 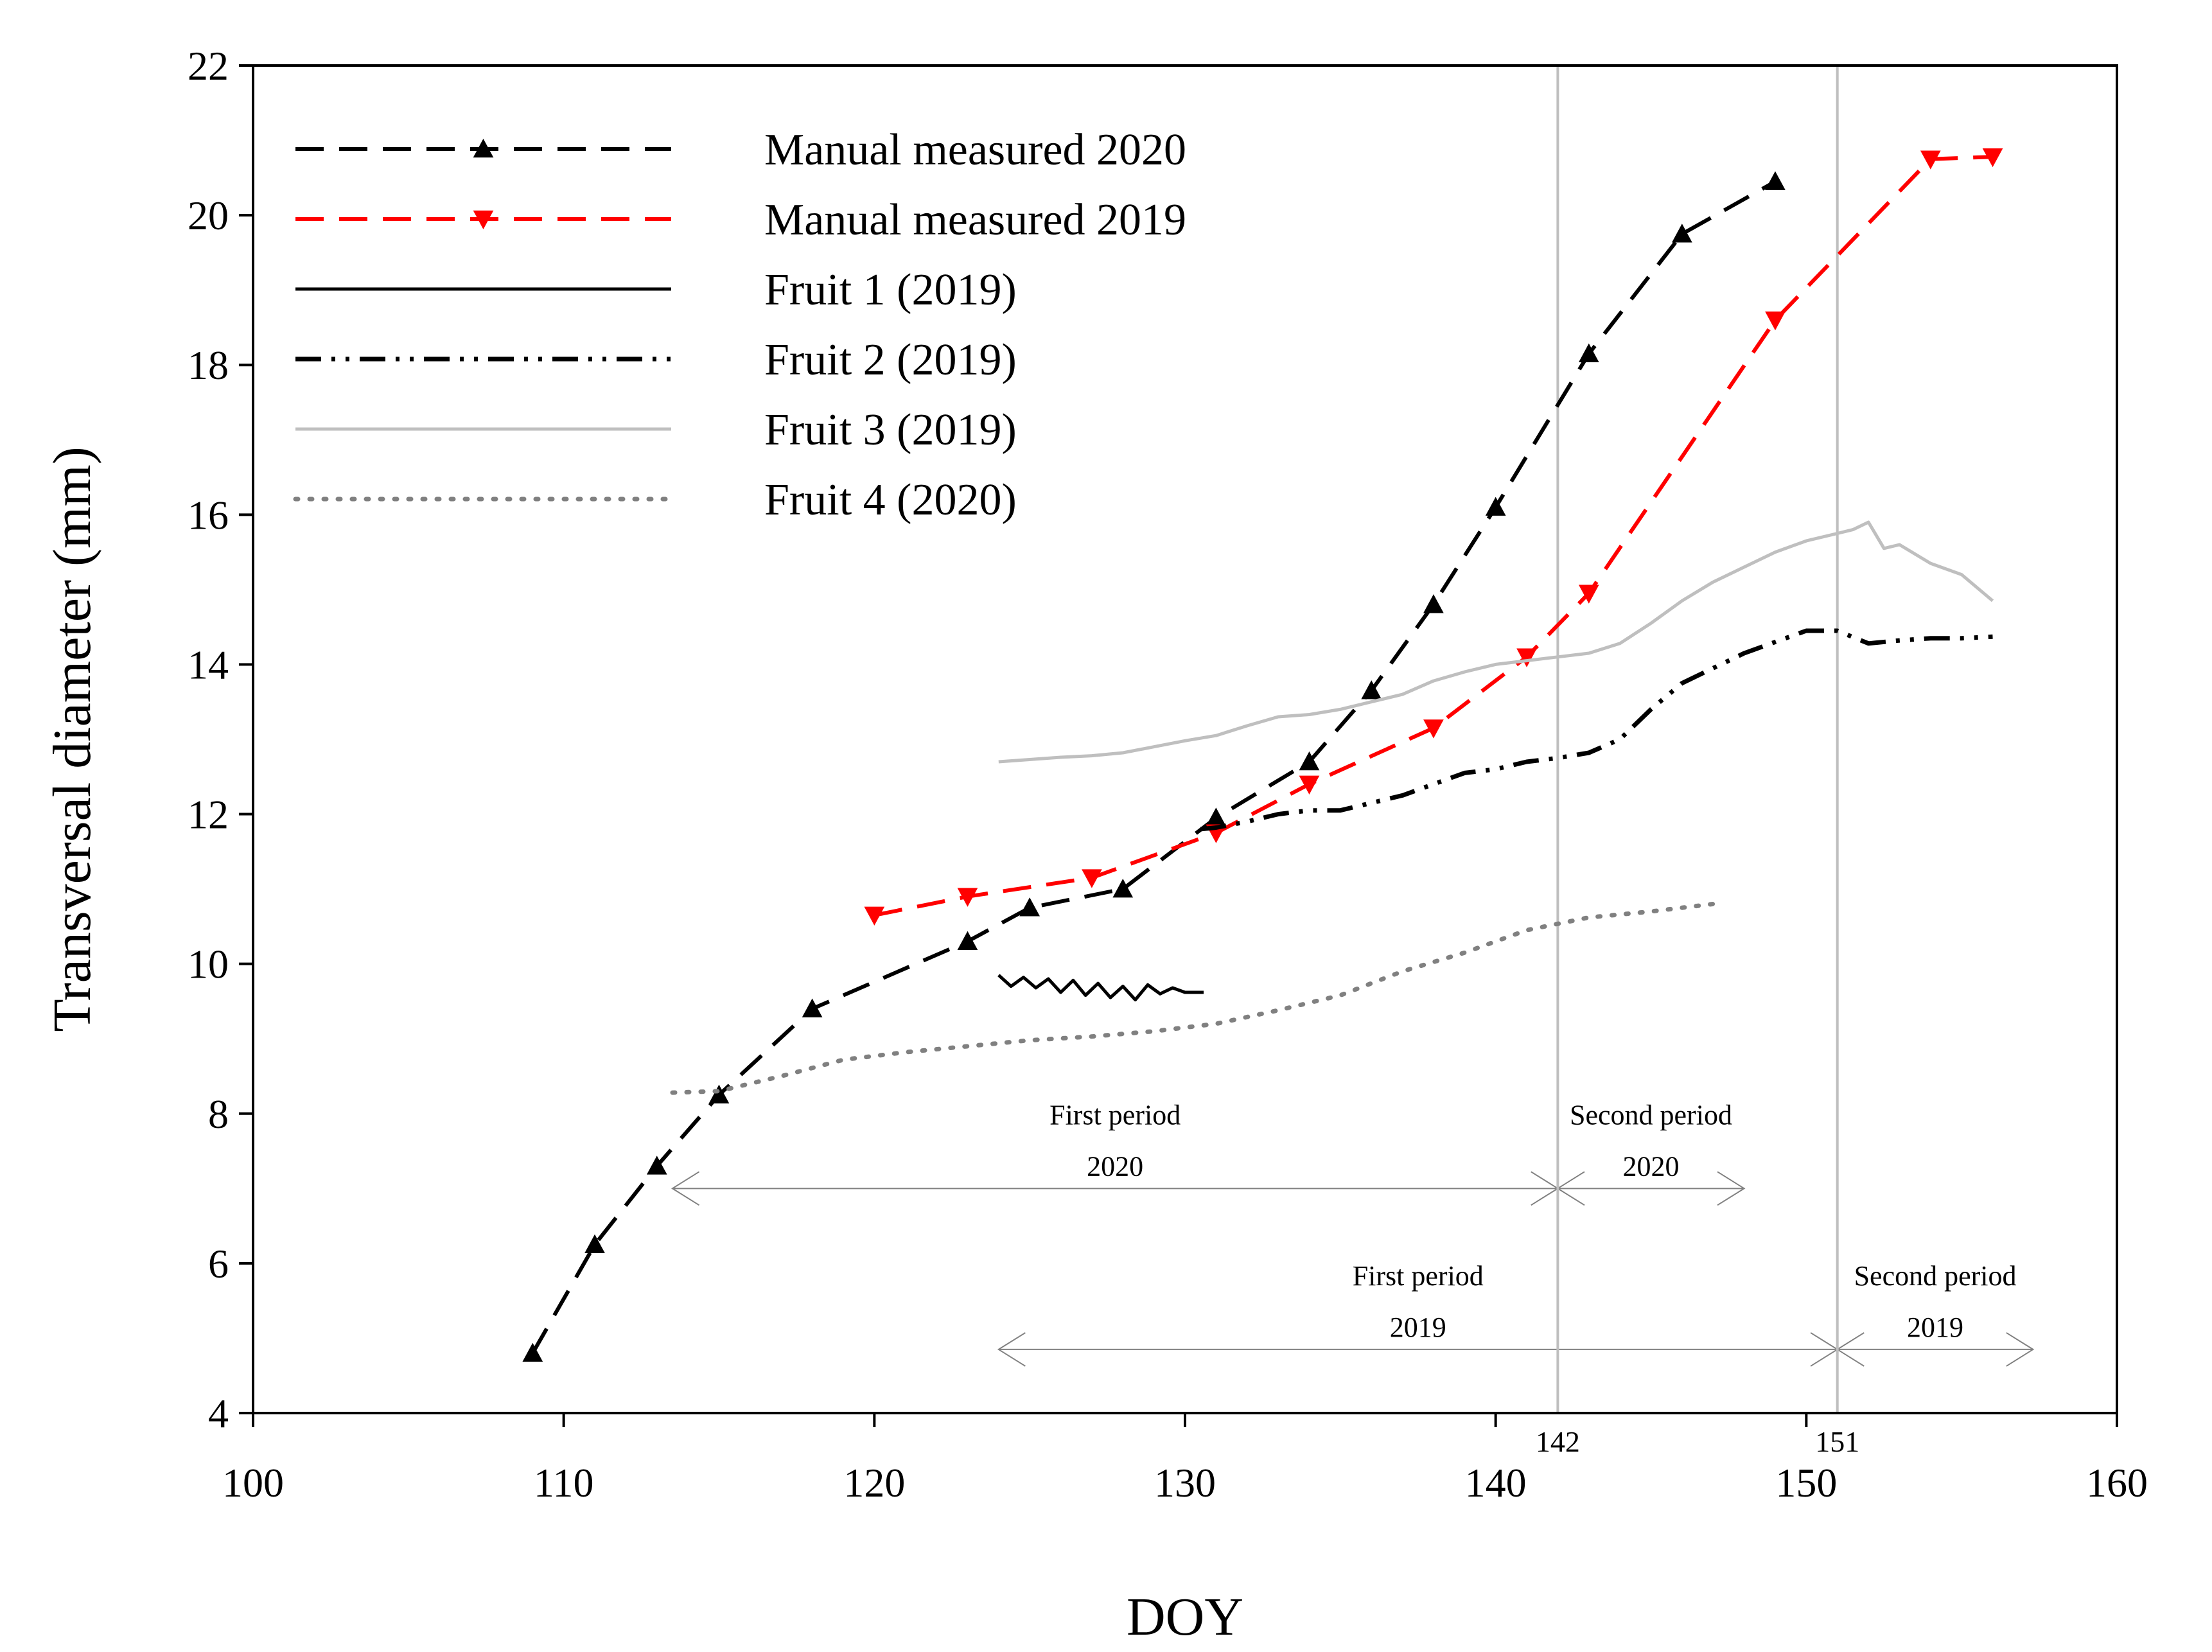 What do you see at coordinates (219, 1264) in the screenshot?
I see `y-tick-label: 6` at bounding box center [219, 1264].